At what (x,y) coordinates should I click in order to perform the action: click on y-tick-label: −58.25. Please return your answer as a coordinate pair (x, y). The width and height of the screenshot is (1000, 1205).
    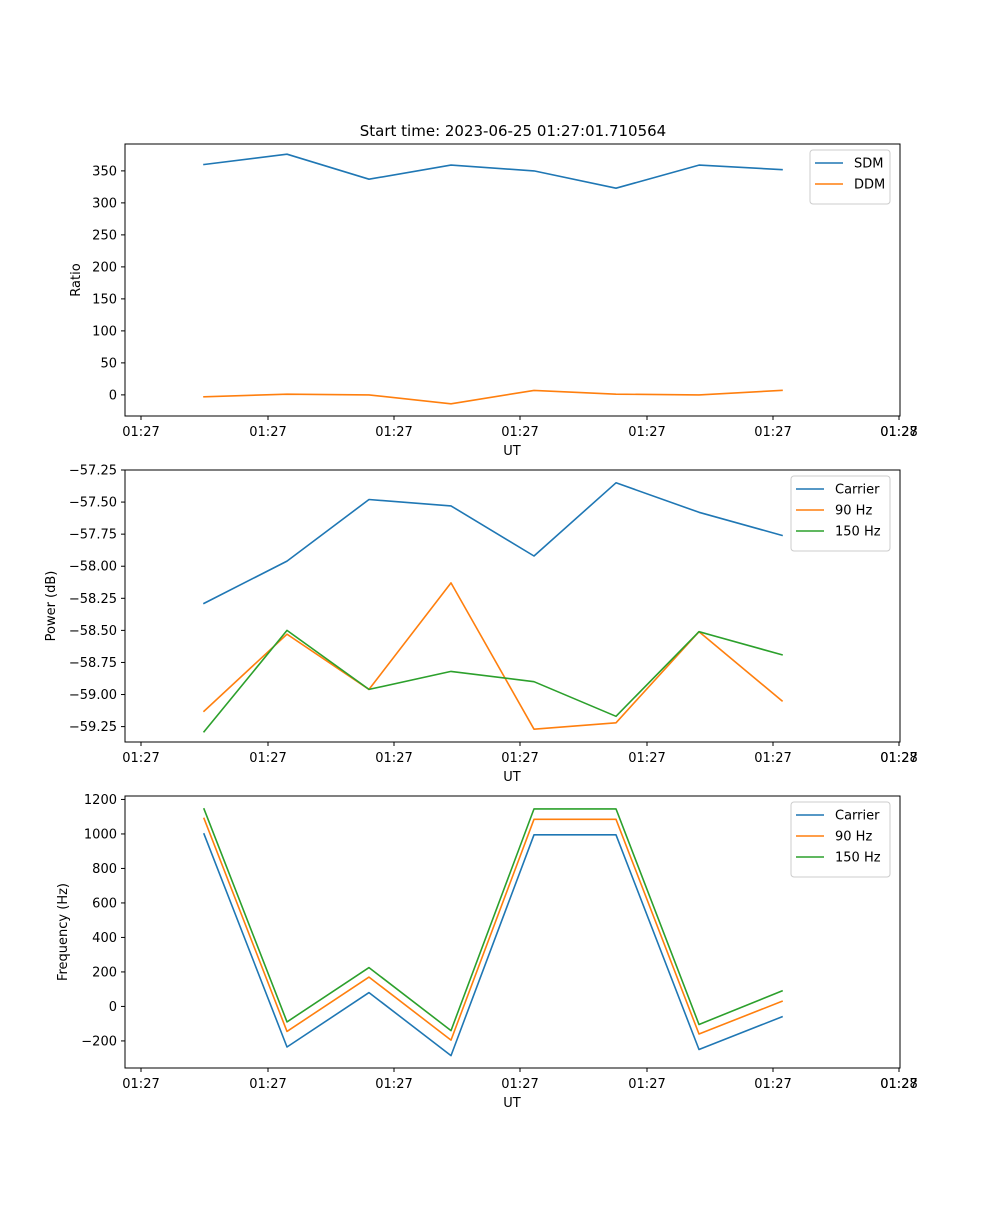
    Looking at the image, I should click on (93, 599).